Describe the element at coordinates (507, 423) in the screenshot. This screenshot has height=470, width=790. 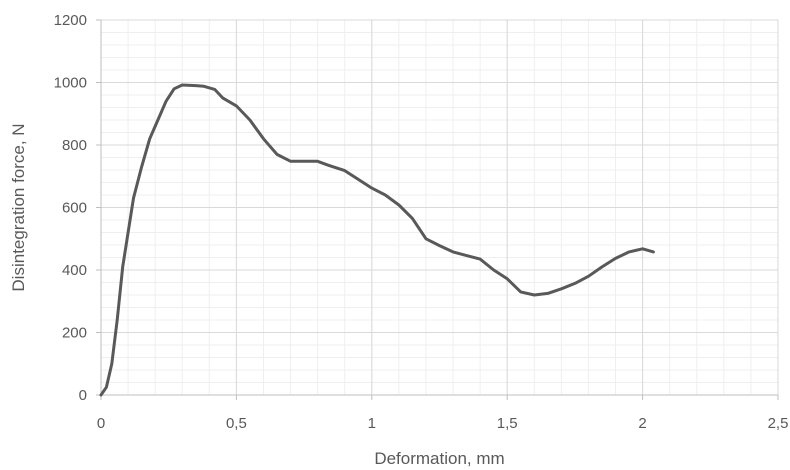
I see `x-tick-label: 1,5` at that location.